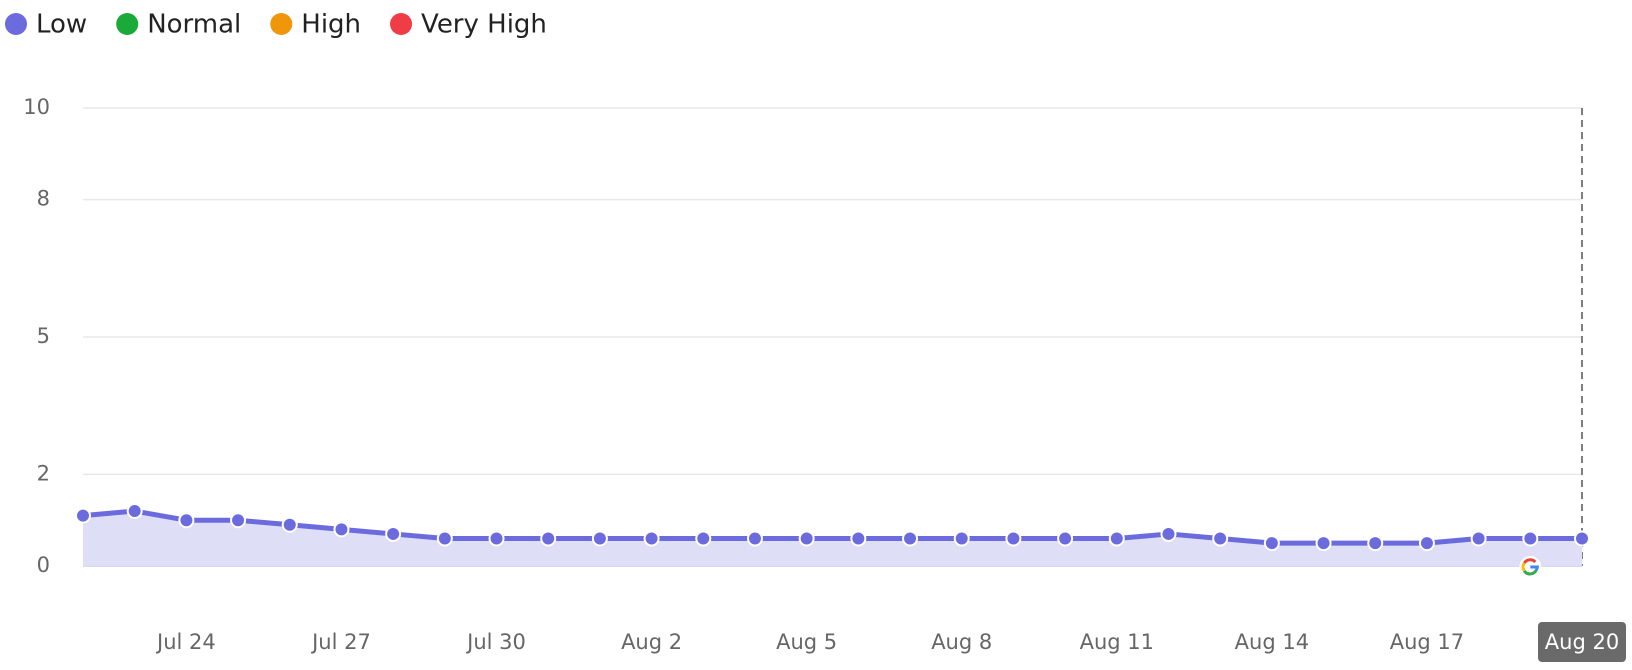 Image resolution: width=1632 pixels, height=670 pixels. Describe the element at coordinates (806, 642) in the screenshot. I see `x-tick-label: Aug 5` at that location.